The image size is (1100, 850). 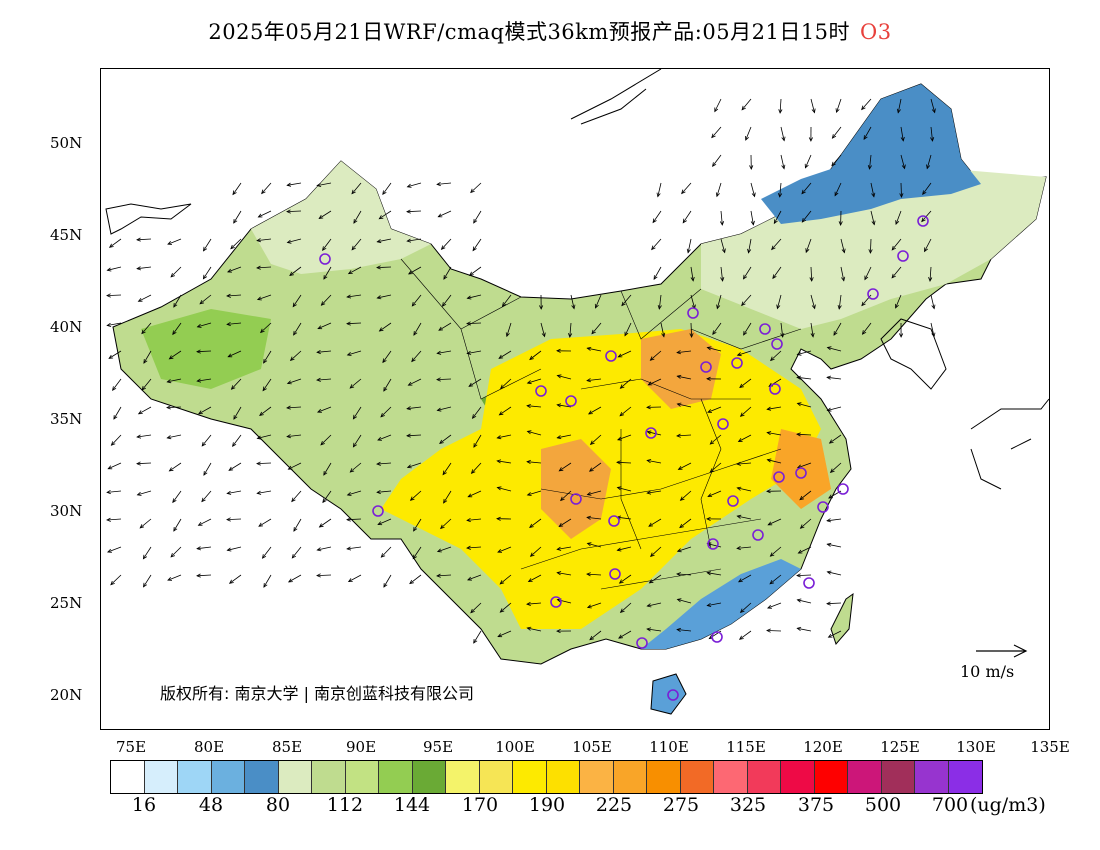 I want to click on copyright-text: 版权所有: 南京大学 | 南京创蓝科技有限公司, so click(x=317, y=693).